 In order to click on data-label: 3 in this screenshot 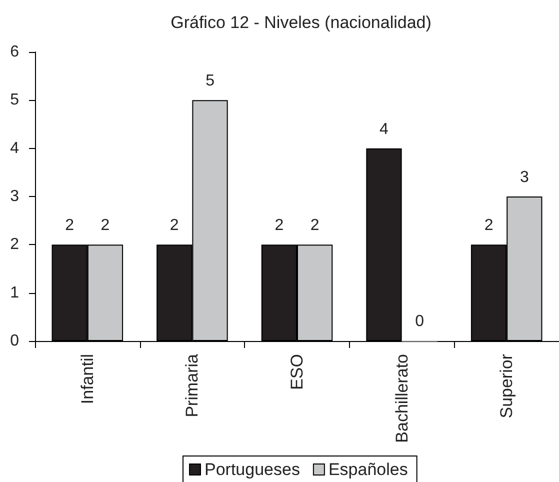, I will do `click(524, 177)`.